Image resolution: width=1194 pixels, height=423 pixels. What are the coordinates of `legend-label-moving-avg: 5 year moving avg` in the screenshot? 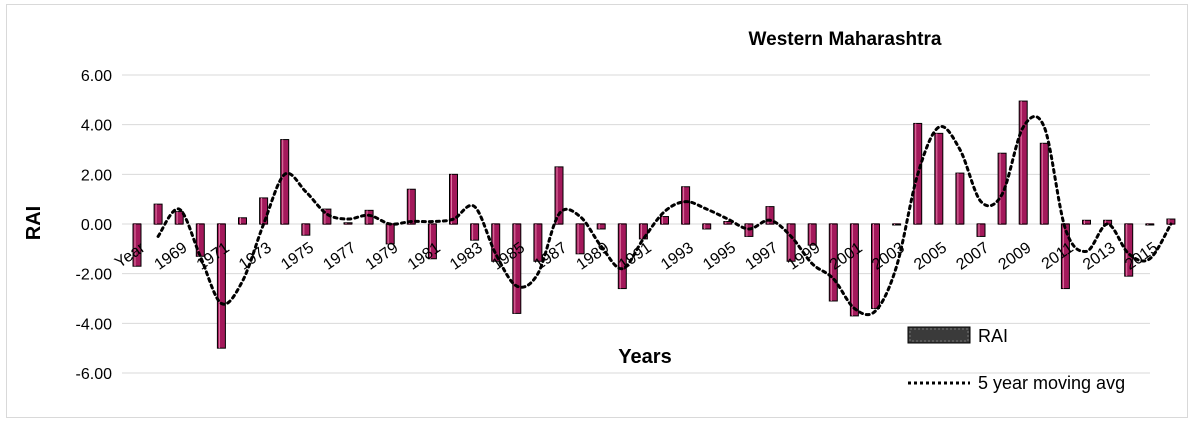 It's located at (1051, 383).